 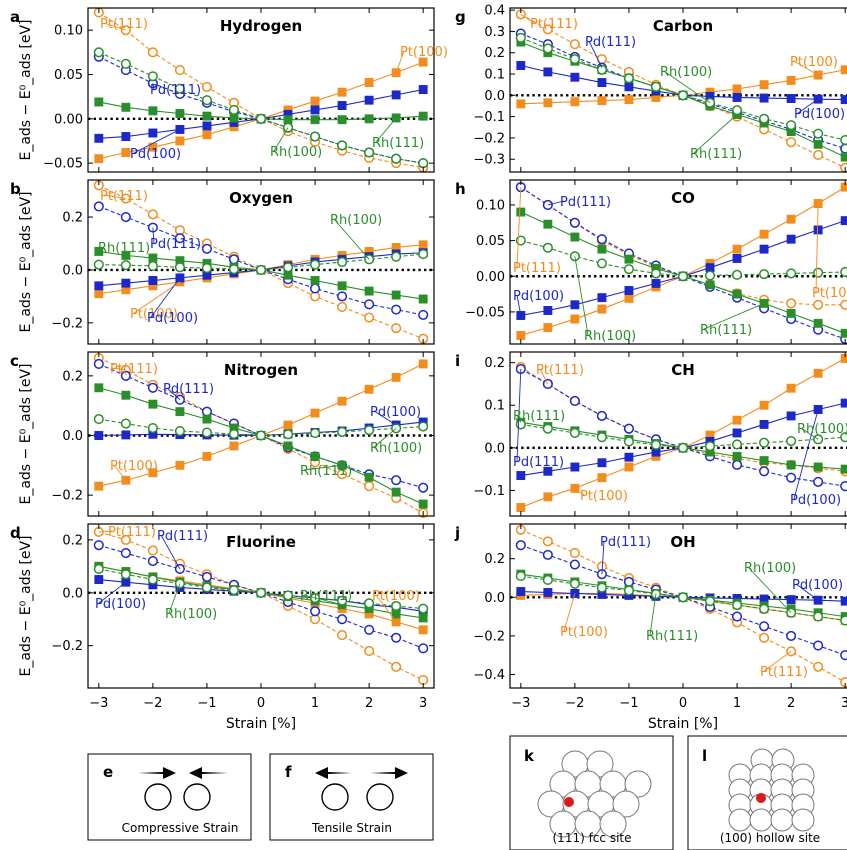 What do you see at coordinates (494, 75) in the screenshot?
I see `y-tick-label: 0.1` at bounding box center [494, 75].